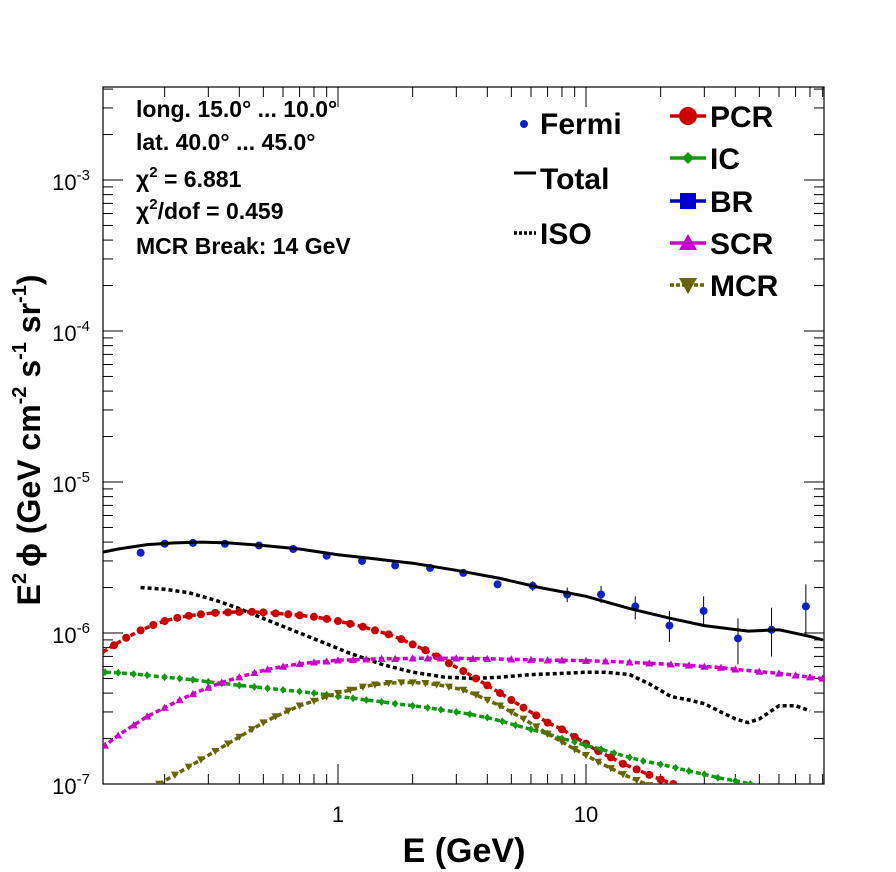  I want to click on legend-right: PCR IC BR SCR MCR, so click(724, 202).